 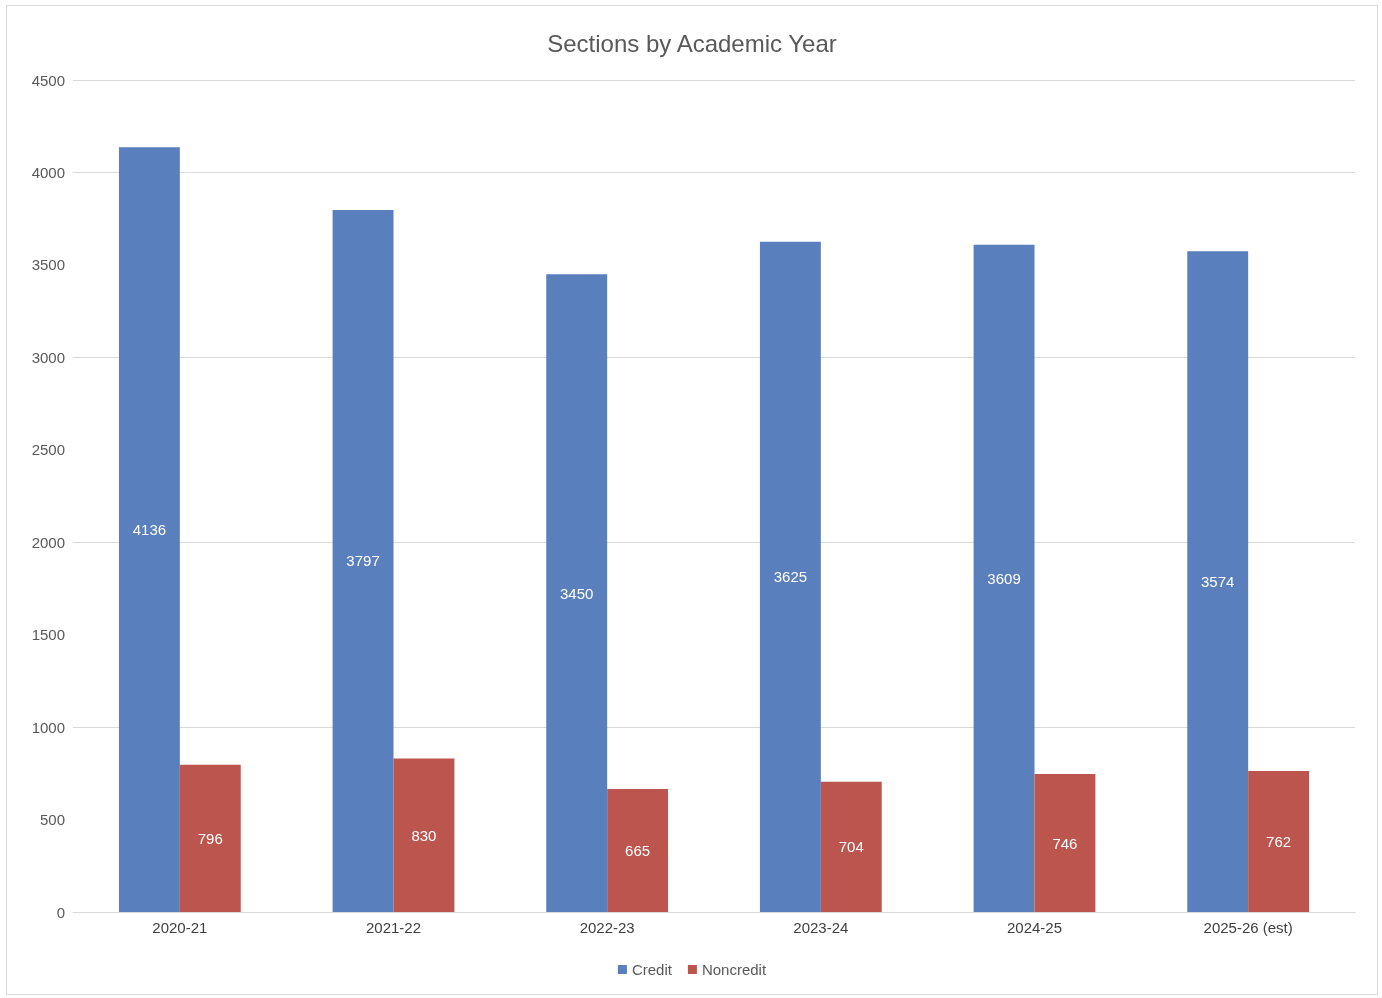 I want to click on x-tick-label: 2022-23, so click(x=607, y=927).